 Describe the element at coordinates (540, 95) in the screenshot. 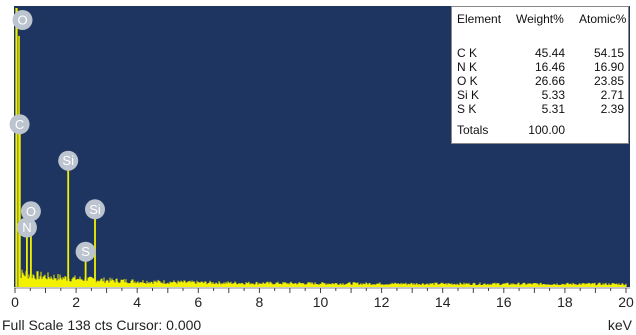

I see `table-row: Si K 5.33 2.71` at that location.